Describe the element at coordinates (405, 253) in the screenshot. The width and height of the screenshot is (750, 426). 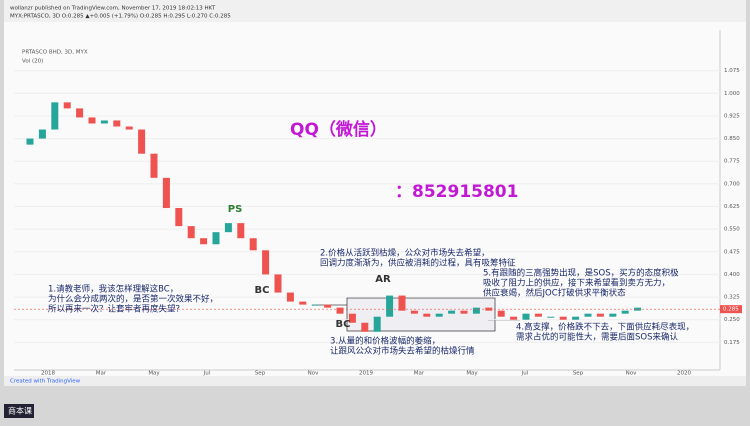
I see `annotation: 2.价格从活跃到枯燥，公众对市场失去希望，` at that location.